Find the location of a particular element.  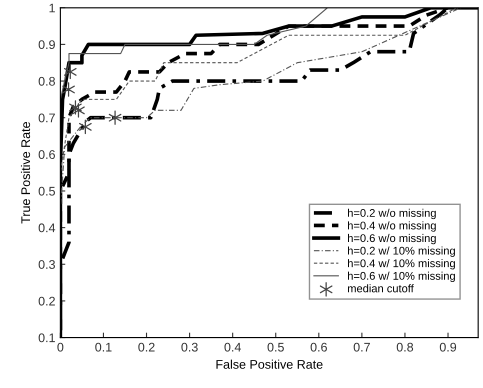

legend-label: h=0.6 w/ 10% missing is located at coordinates (401, 277).